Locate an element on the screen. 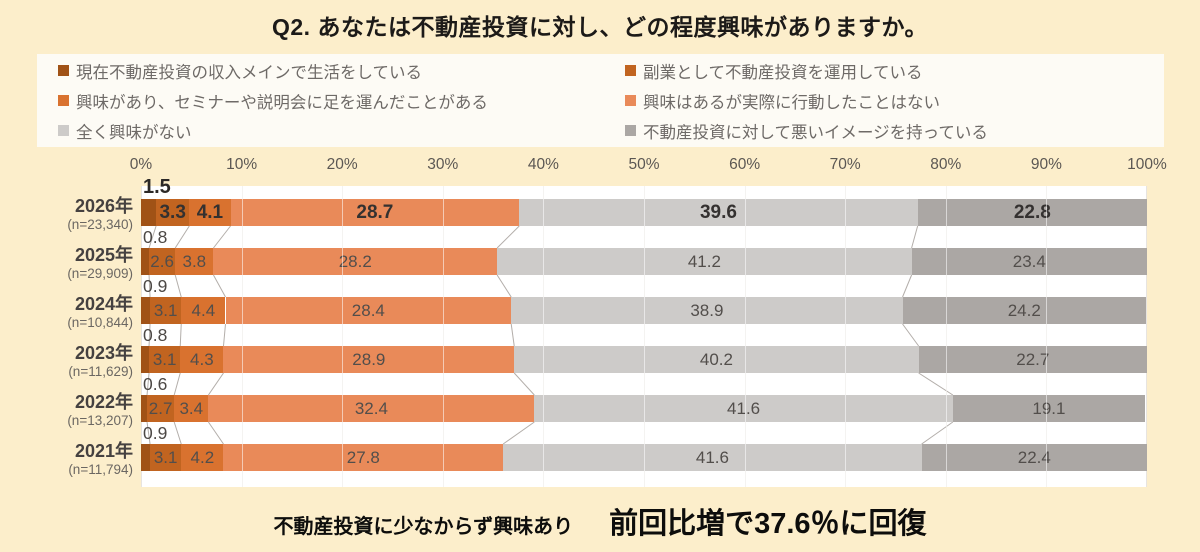  legend-item: 現在不動産投資の収入メインで生活をしている is located at coordinates (341, 70).